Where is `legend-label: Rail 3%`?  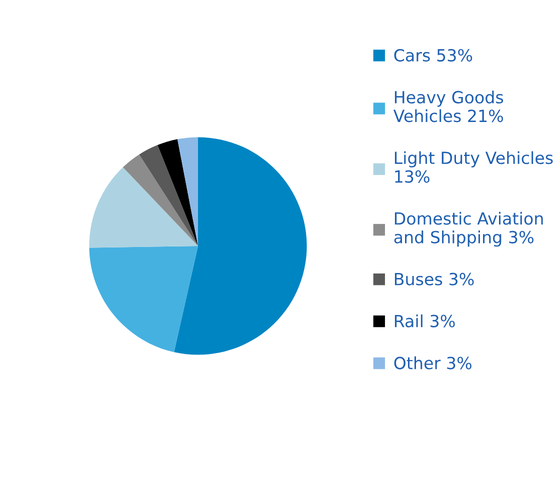
legend-label: Rail 3% is located at coordinates (424, 321).